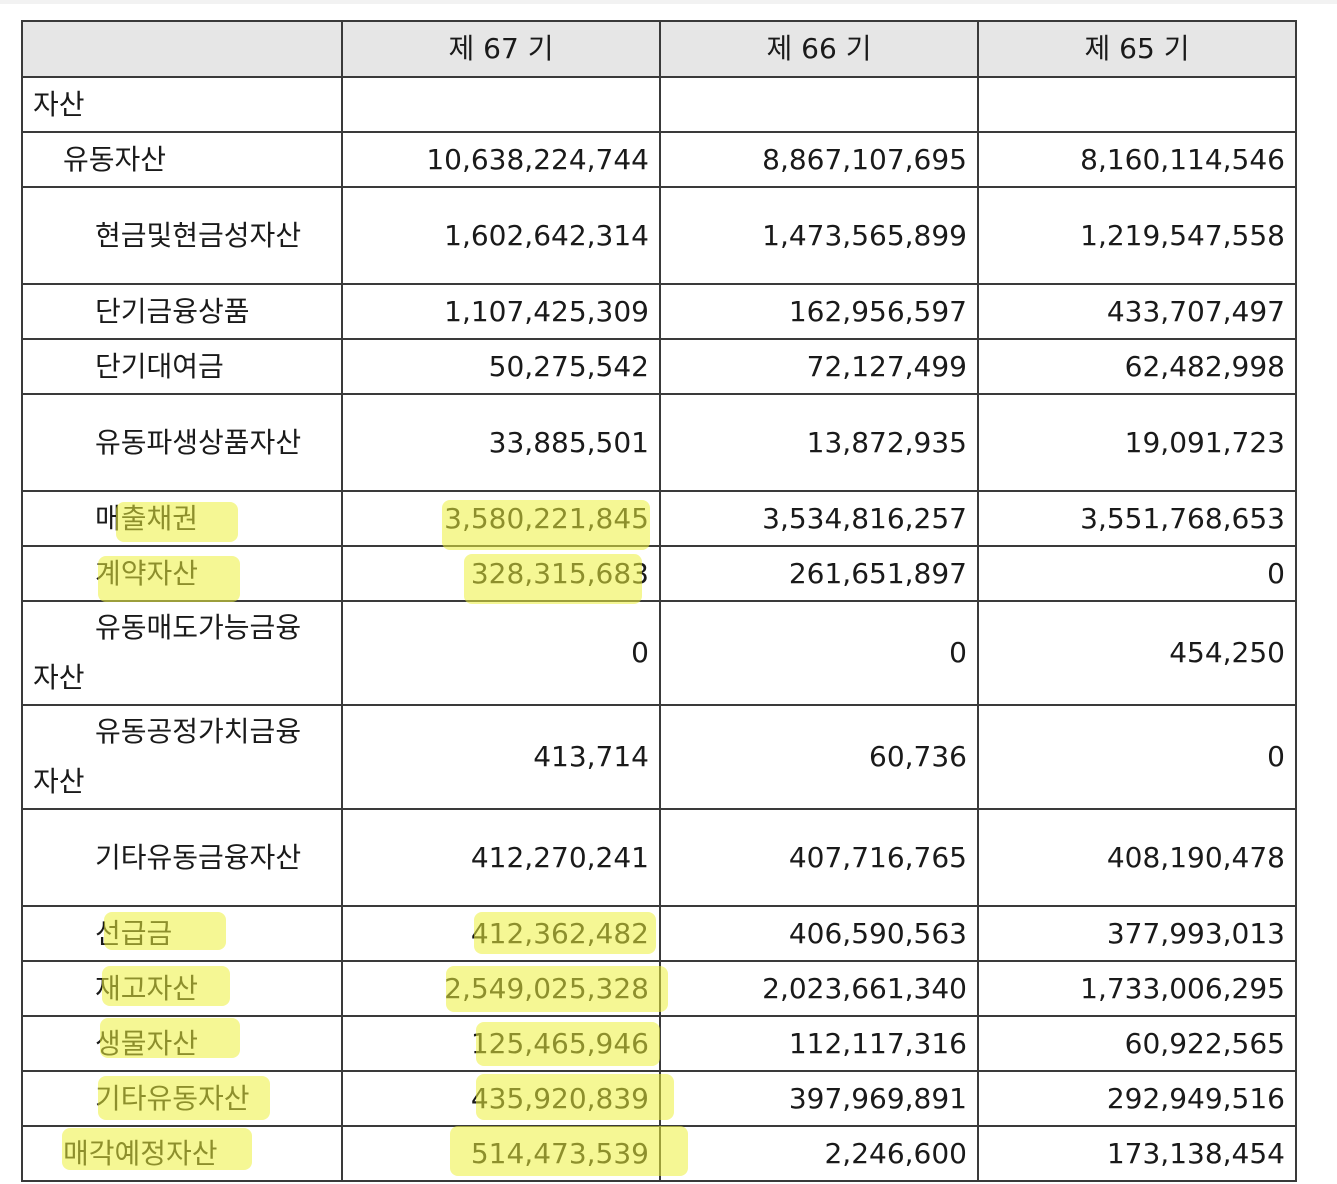  I want to click on value-cell: 1,219,547,558, so click(1137, 235).